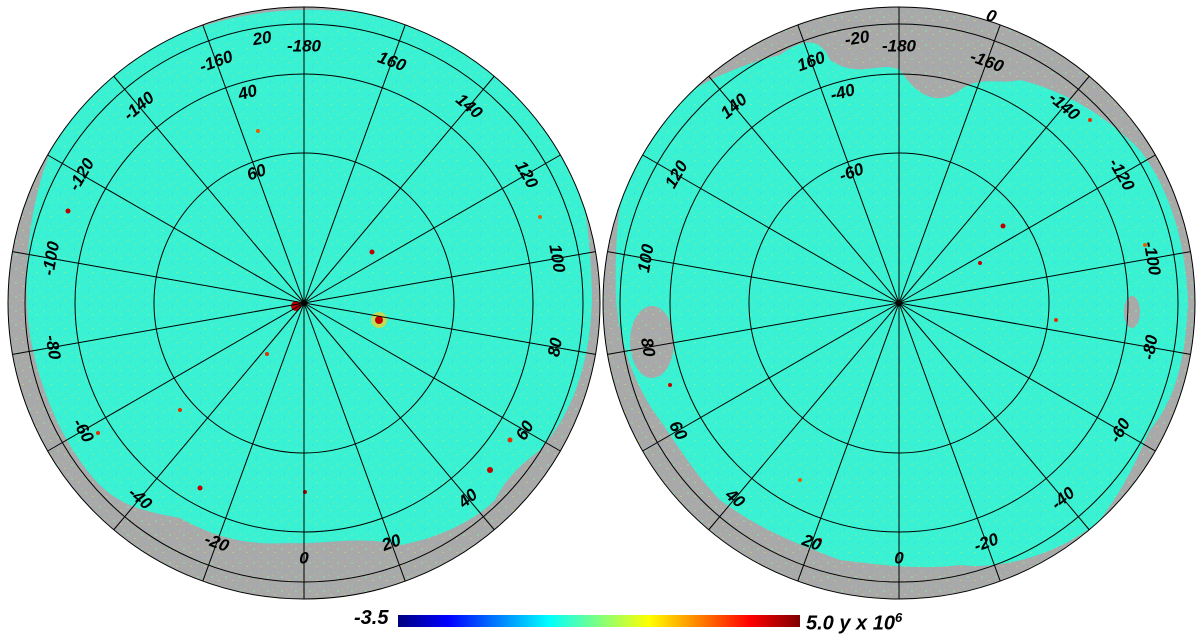 The height and width of the screenshot is (636, 1200). I want to click on colorbar-min-label: -3.5, so click(371, 618).